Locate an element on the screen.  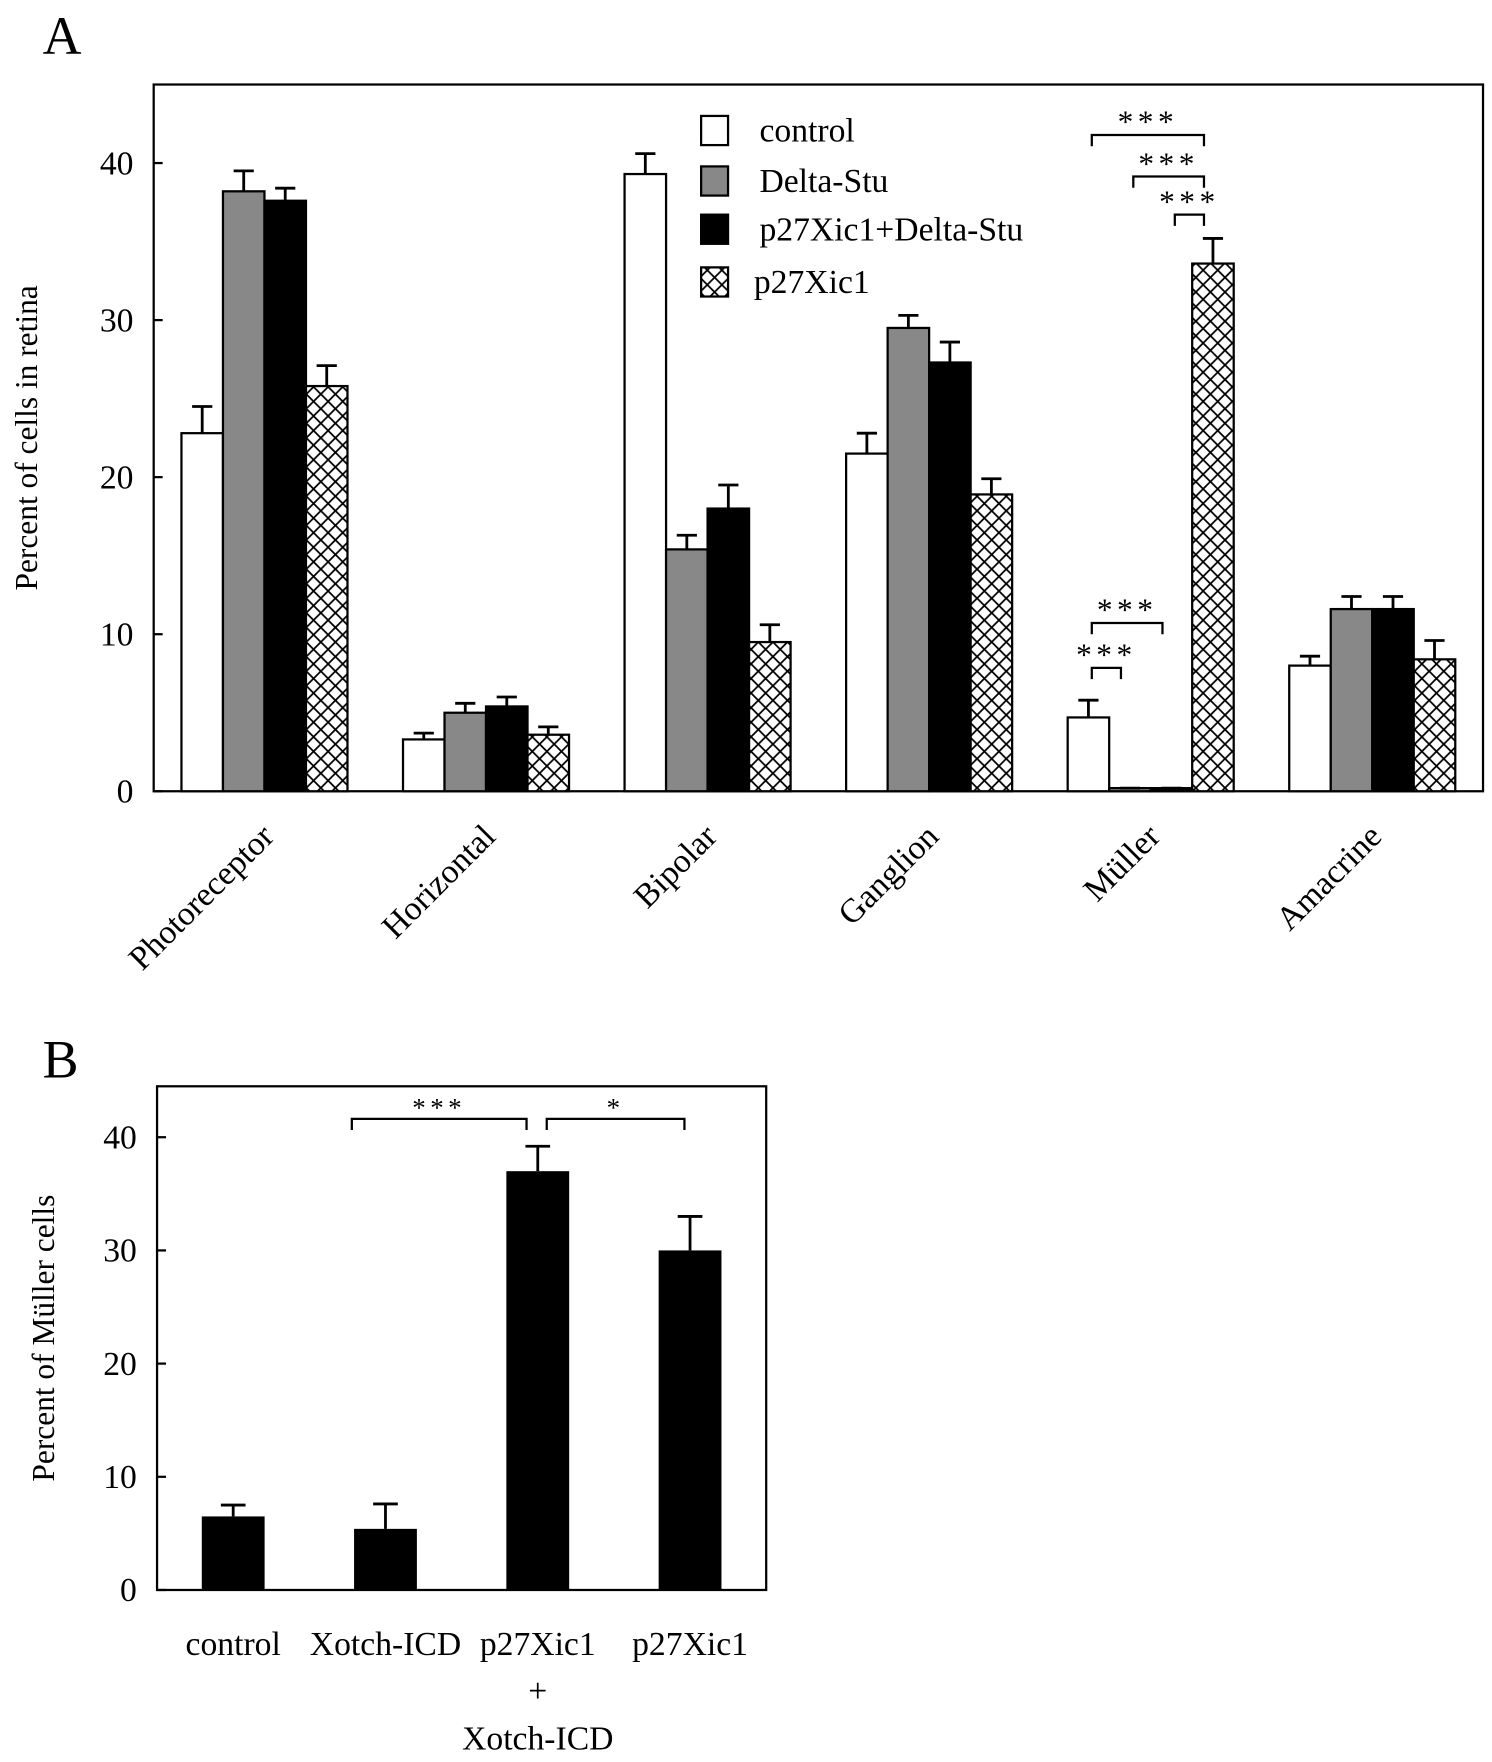
x-tick-label: Müller is located at coordinates (1122, 863).